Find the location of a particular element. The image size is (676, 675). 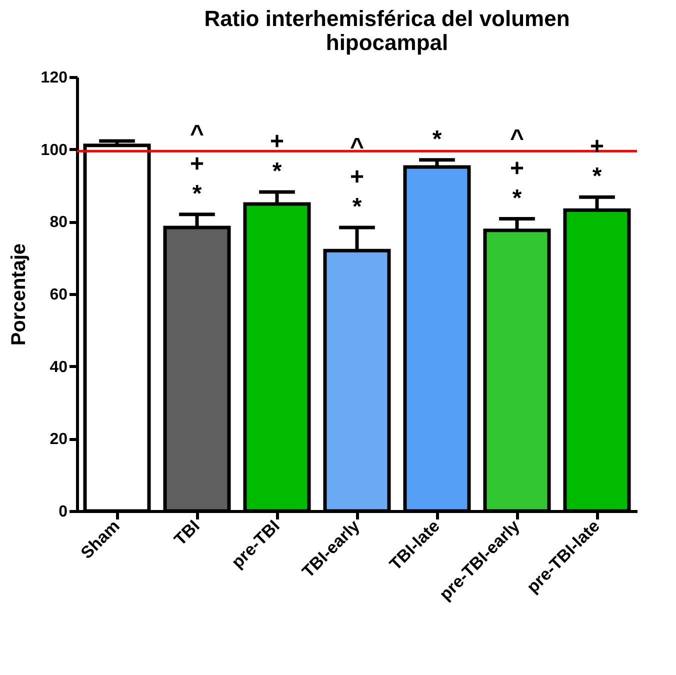

y-tick-label: 120 is located at coordinates (54, 78).